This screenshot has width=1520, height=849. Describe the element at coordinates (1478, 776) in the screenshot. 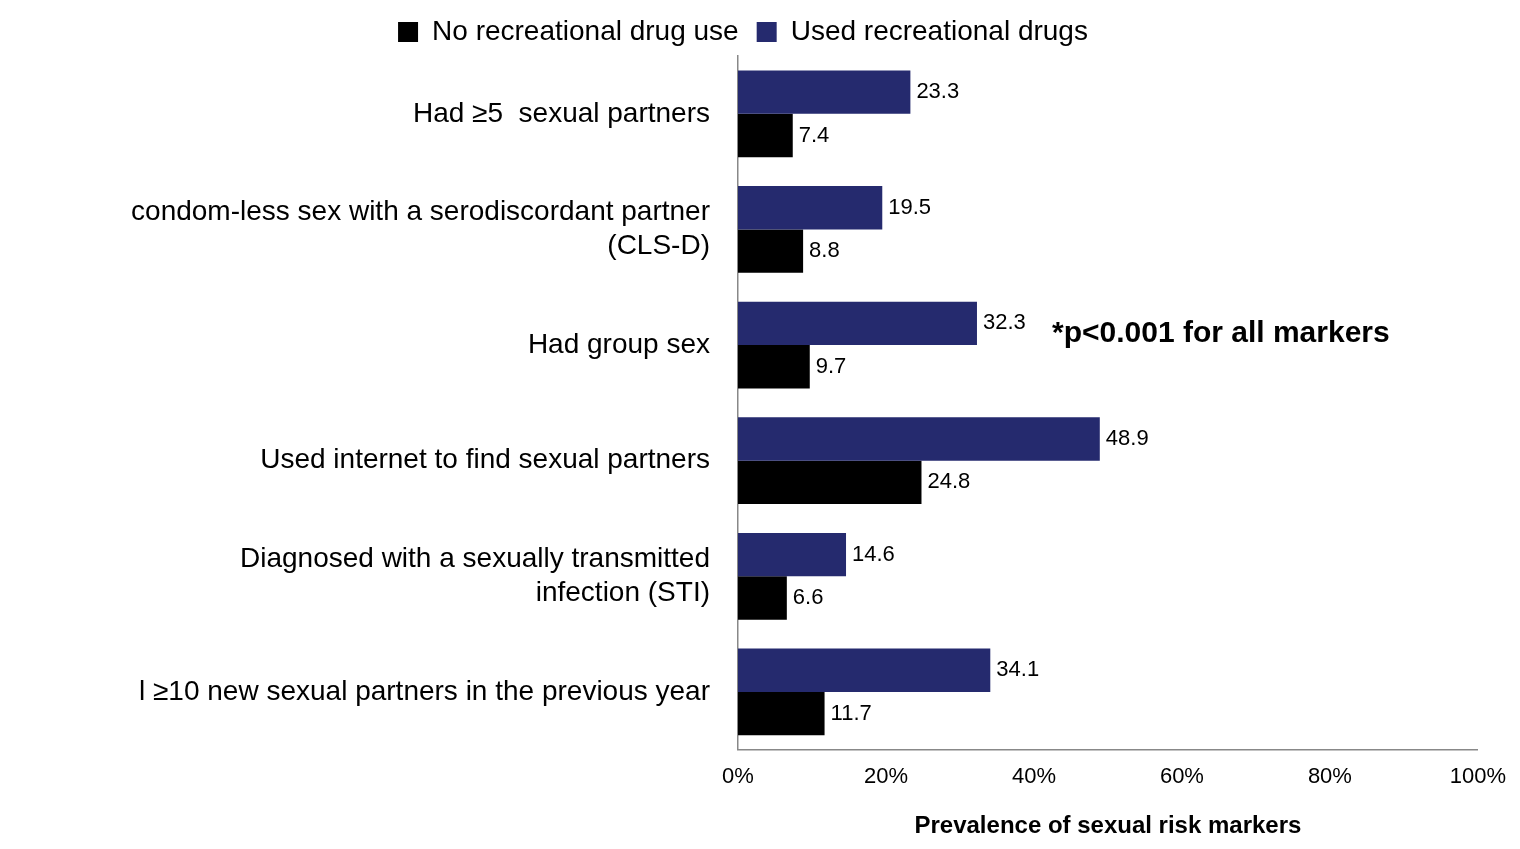

I see `x-tick-label: 100%` at that location.